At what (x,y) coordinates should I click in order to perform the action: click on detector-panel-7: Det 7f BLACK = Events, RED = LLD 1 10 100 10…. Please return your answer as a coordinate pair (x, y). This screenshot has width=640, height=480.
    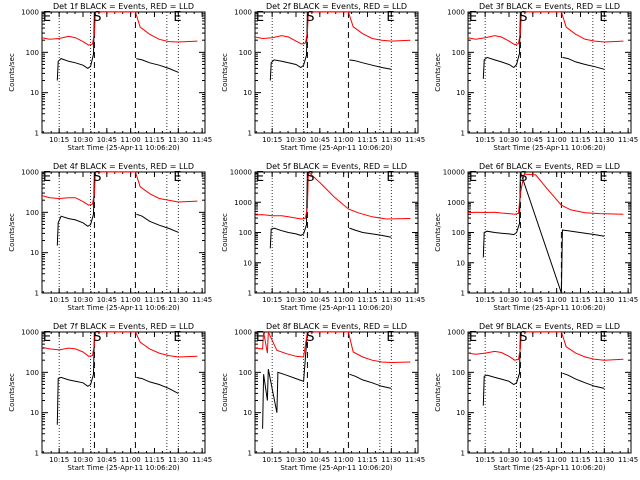
    Looking at the image, I should click on (110, 397).